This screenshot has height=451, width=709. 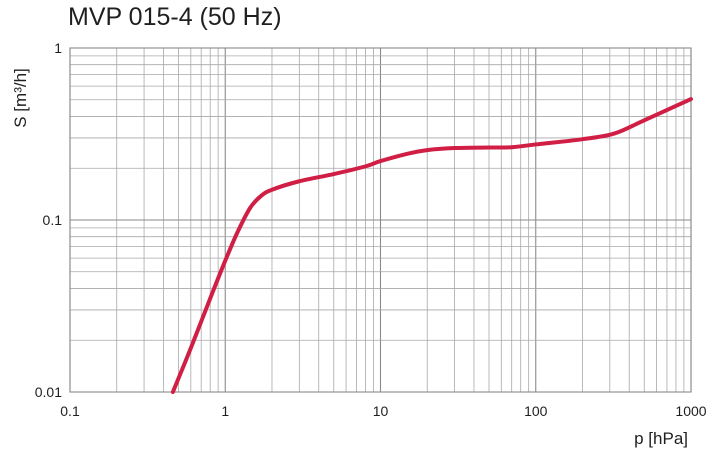 What do you see at coordinates (175, 17) in the screenshot?
I see `chart-title: MVP 015-4 (50 Hz)` at bounding box center [175, 17].